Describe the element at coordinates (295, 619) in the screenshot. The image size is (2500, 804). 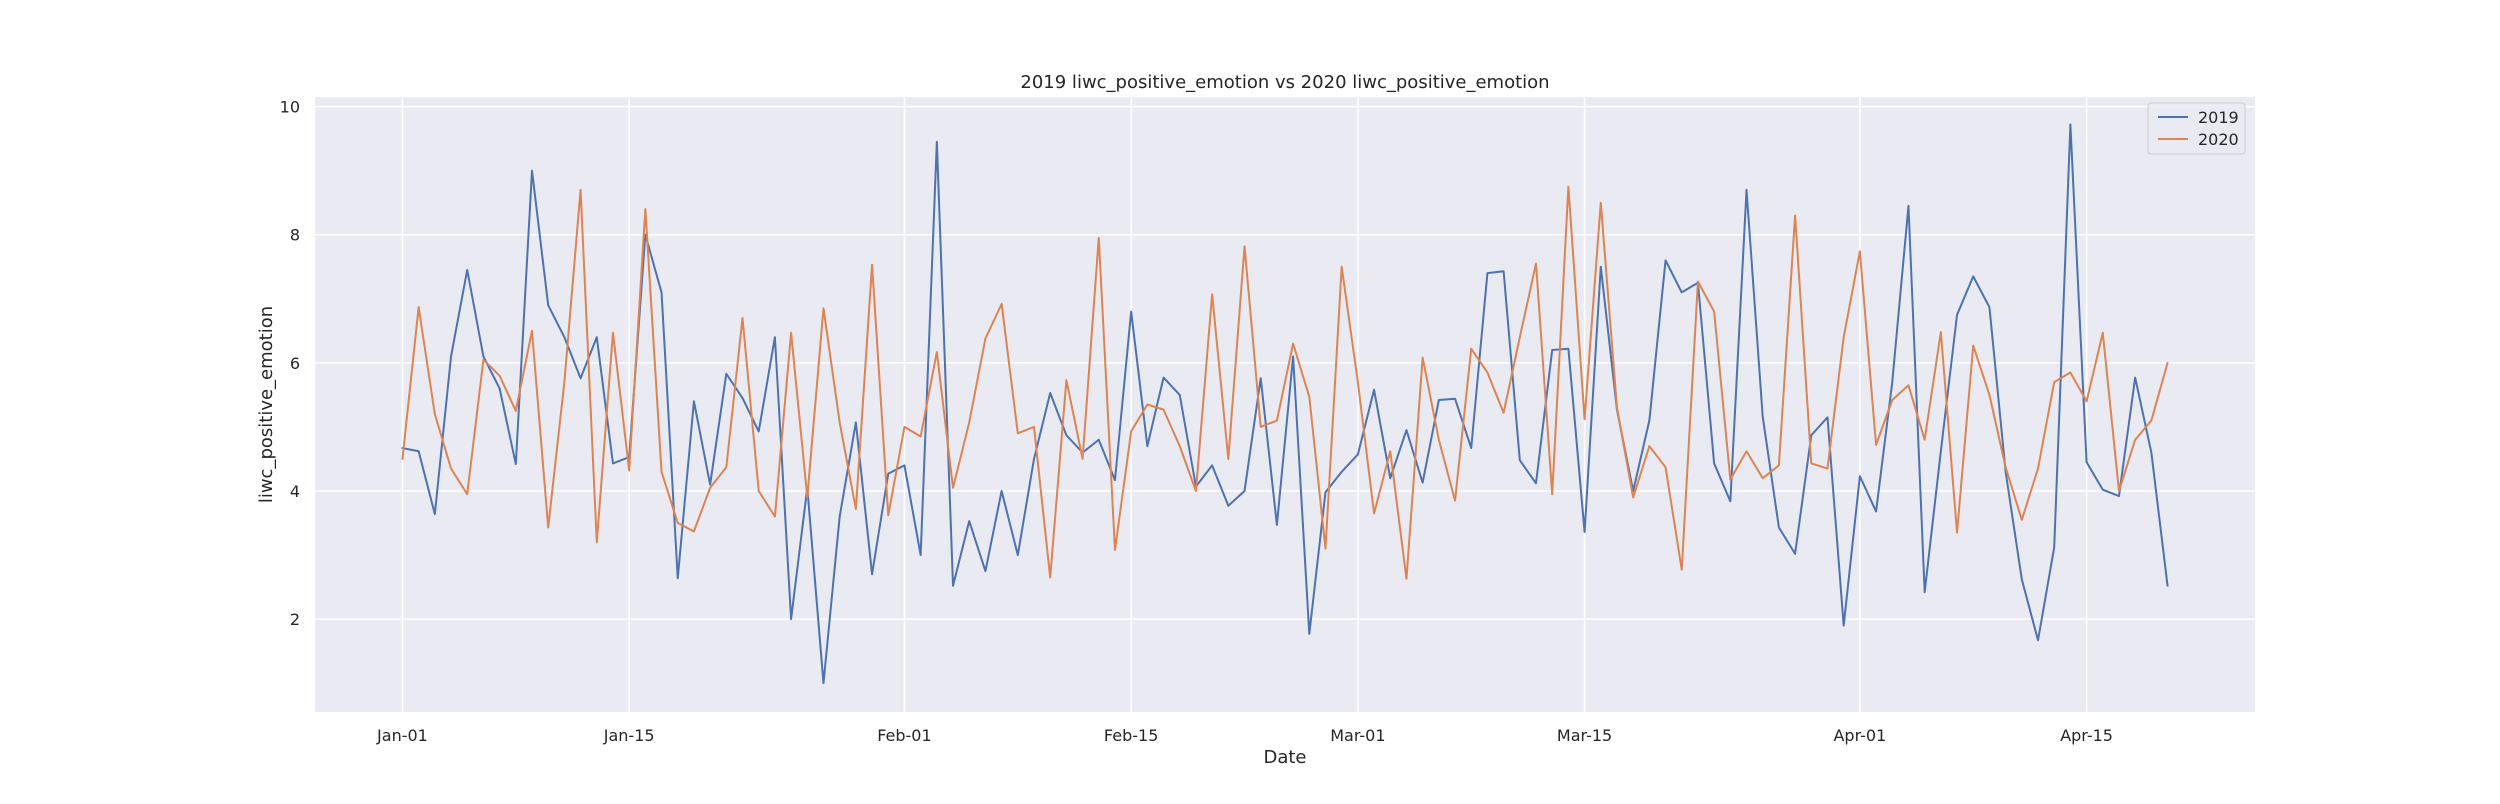
I see `y-tick-label: 2` at that location.